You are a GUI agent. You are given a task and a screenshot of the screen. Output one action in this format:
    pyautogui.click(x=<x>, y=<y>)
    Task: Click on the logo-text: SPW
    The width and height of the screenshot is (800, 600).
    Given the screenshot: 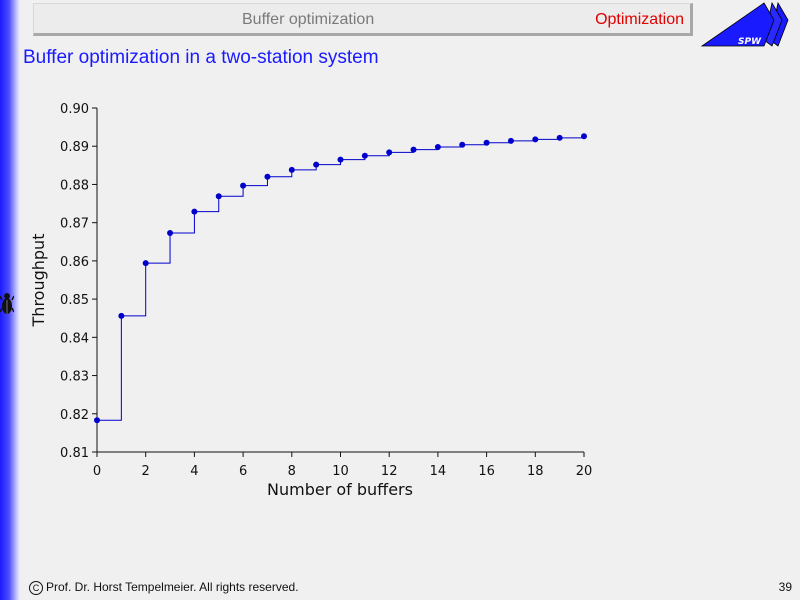 What is the action you would take?
    pyautogui.click(x=750, y=42)
    